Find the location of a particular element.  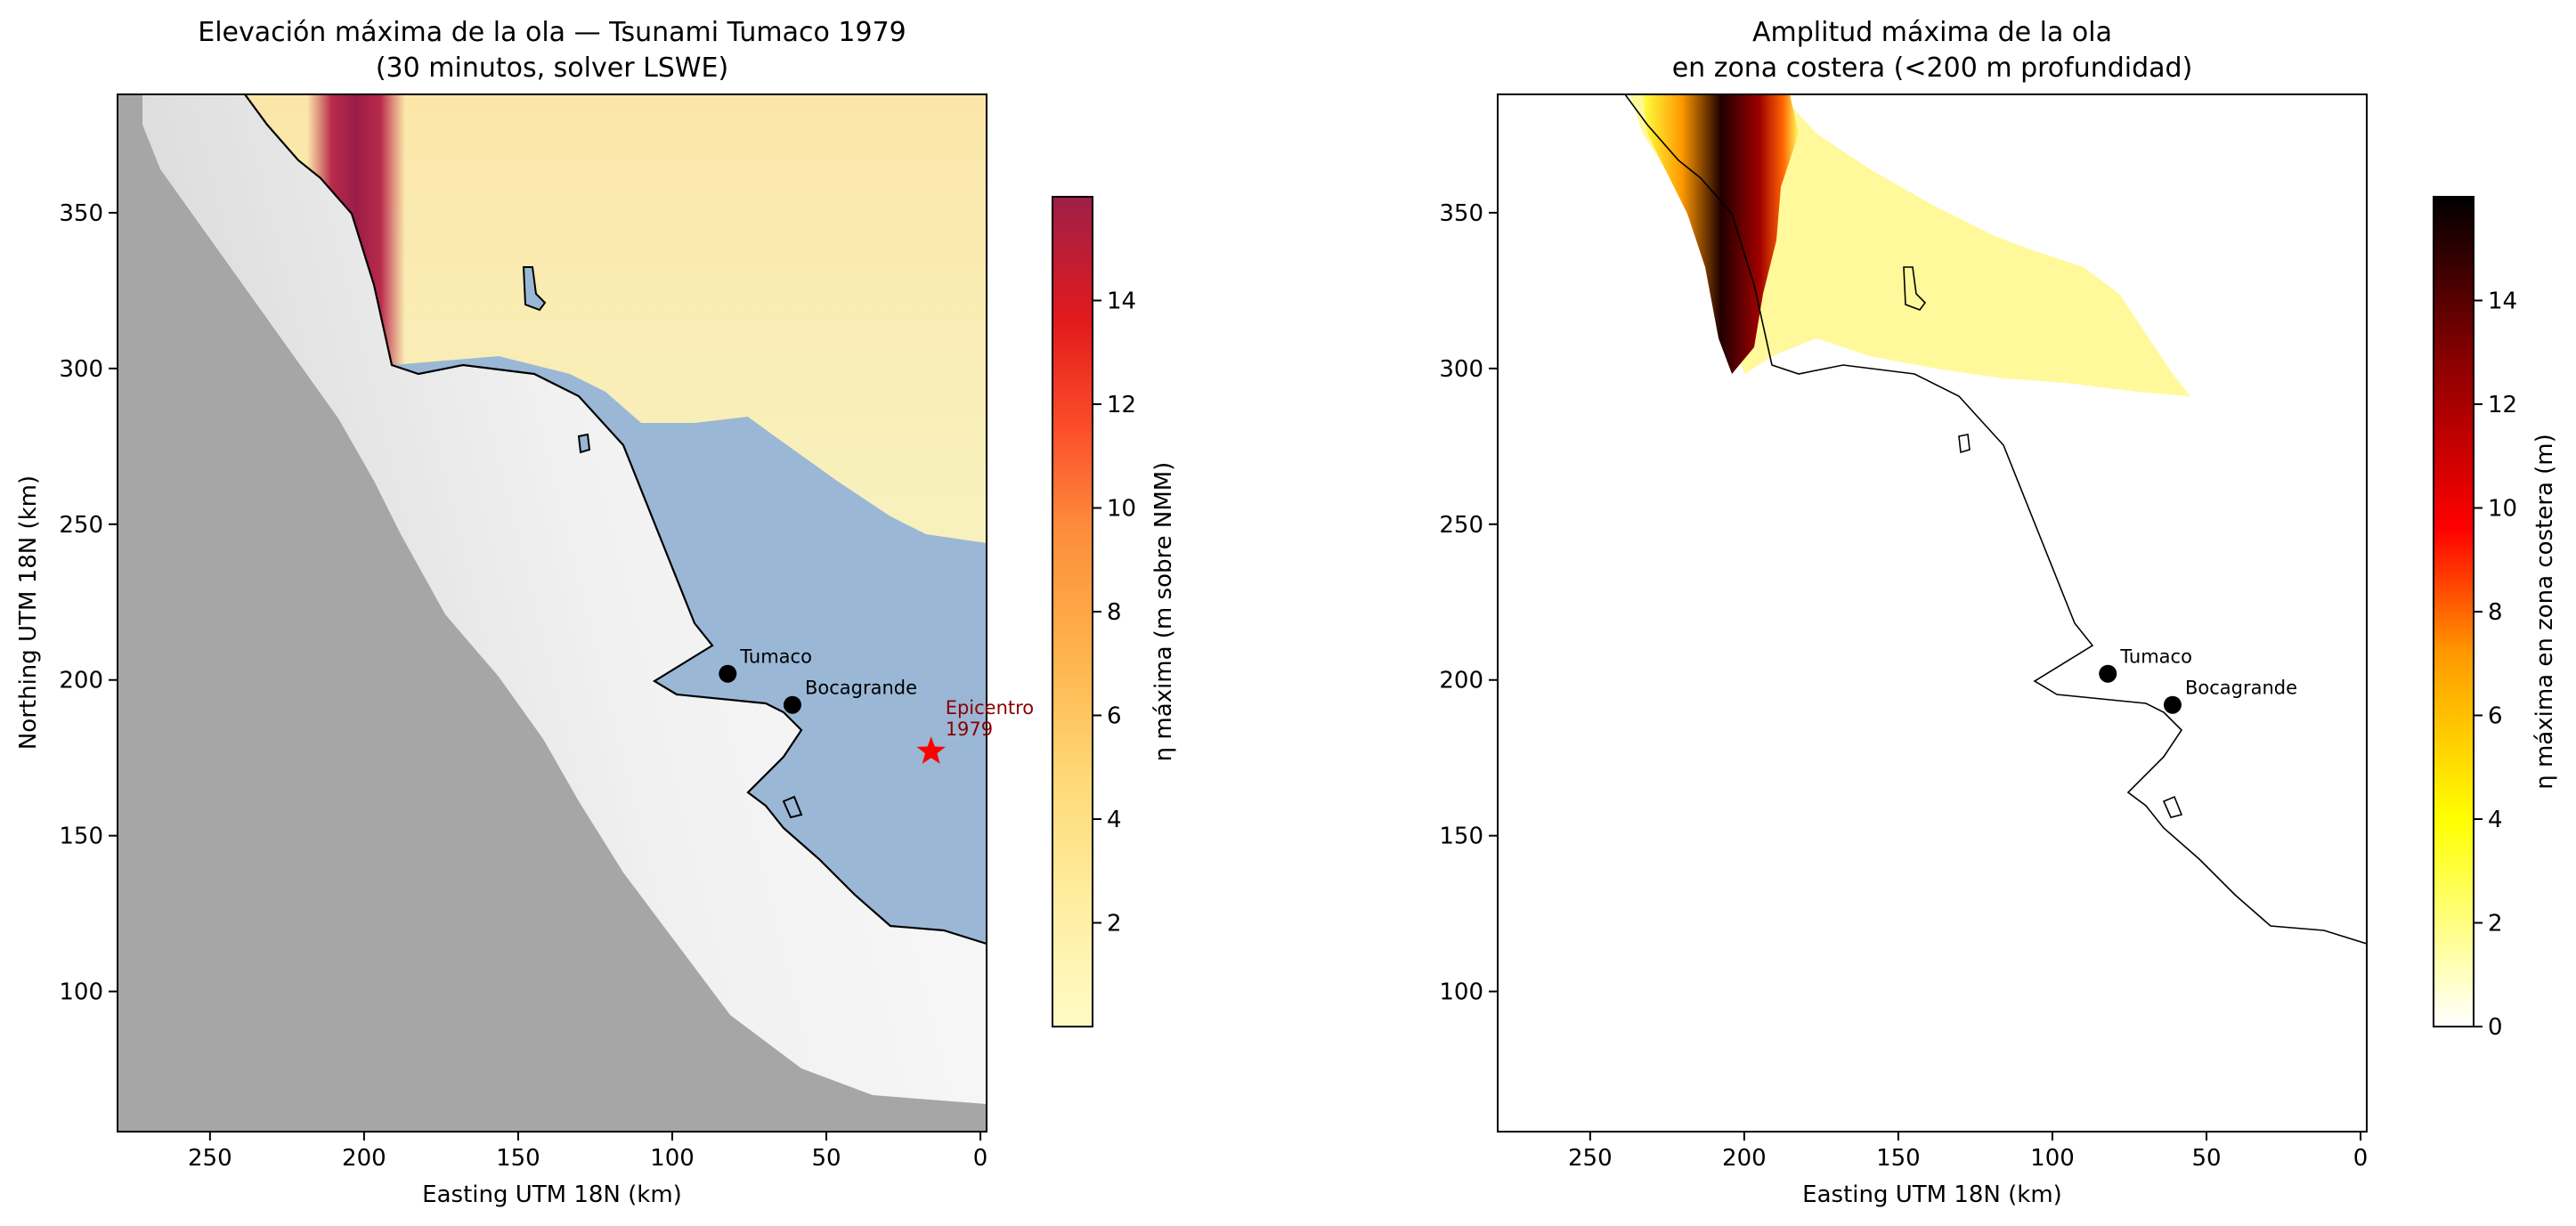

left-colorbar-gradient is located at coordinates (1072, 611).